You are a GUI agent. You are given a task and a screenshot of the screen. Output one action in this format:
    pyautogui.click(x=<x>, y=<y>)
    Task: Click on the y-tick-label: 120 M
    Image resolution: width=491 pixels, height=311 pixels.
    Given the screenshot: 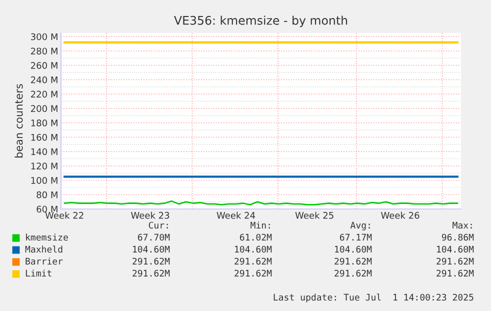 What is the action you would take?
    pyautogui.click(x=44, y=166)
    